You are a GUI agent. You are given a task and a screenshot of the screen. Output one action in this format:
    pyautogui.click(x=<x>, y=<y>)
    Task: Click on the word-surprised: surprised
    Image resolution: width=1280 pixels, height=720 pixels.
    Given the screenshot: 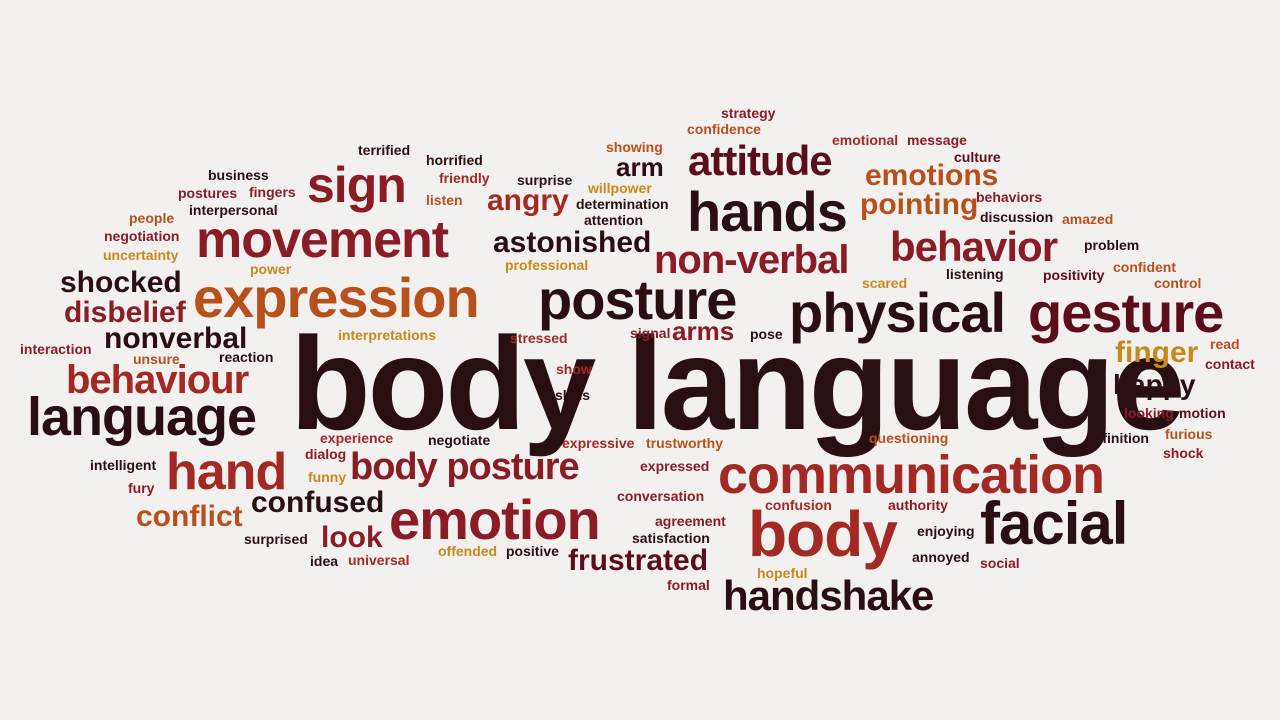 What is the action you would take?
    pyautogui.click(x=276, y=539)
    